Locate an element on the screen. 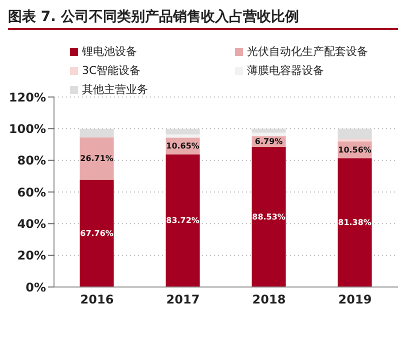 The width and height of the screenshot is (415, 341). y-tick-label: 80% is located at coordinates (31, 161).